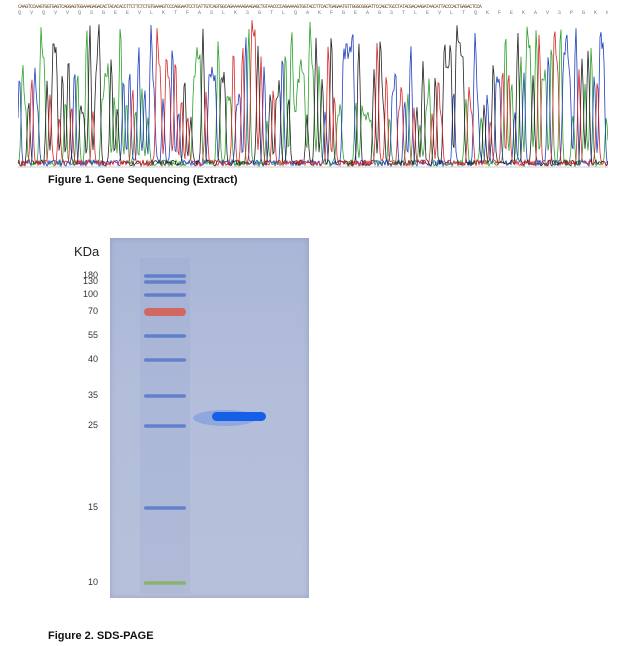 Image resolution: width=625 pixels, height=646 pixels. Describe the element at coordinates (90, 281) in the screenshot. I see `marker-label-130: 130` at that location.